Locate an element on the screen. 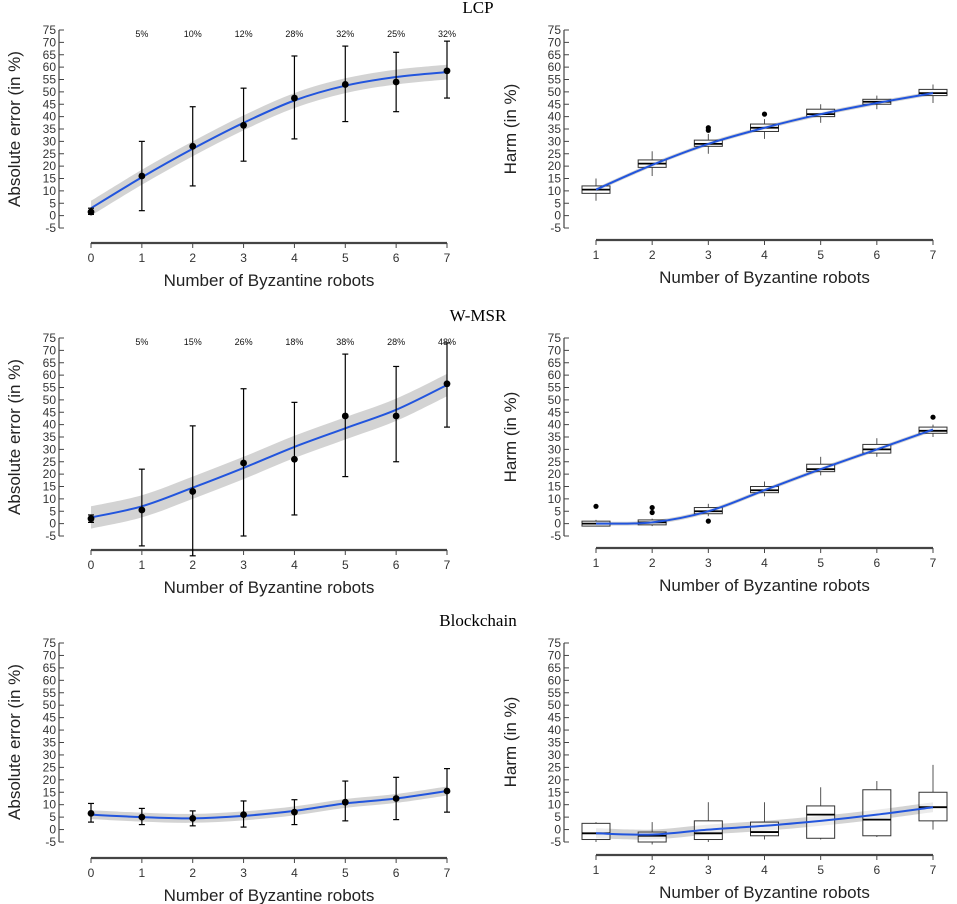  percent-annotation: 15% is located at coordinates (193, 342).